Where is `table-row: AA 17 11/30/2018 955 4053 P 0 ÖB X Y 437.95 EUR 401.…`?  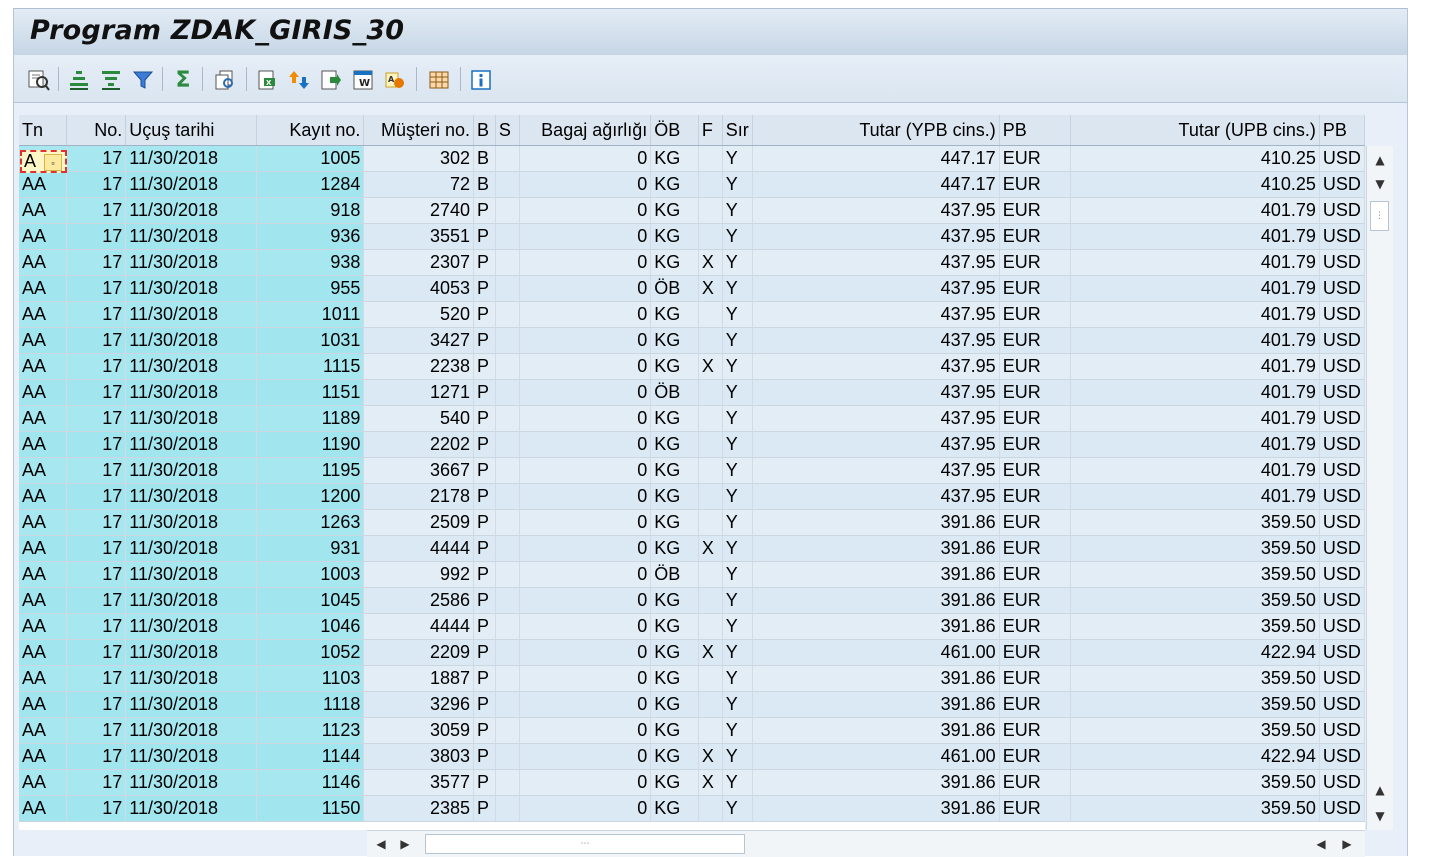
table-row: AA 17 11/30/2018 955 4053 P 0 ÖB X Y 437.95 EUR 401.… is located at coordinates (692, 288).